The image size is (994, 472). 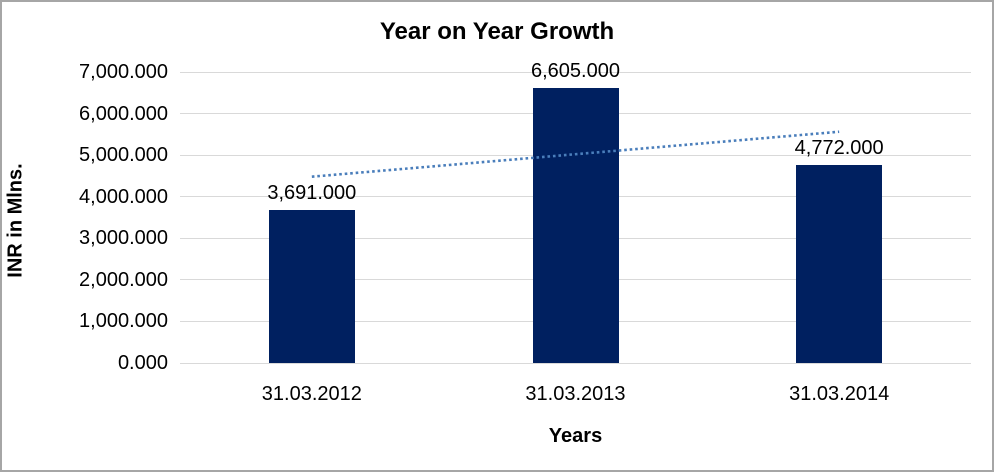 What do you see at coordinates (123, 113) in the screenshot?
I see `y-axis-tick-label: 6,000.000` at bounding box center [123, 113].